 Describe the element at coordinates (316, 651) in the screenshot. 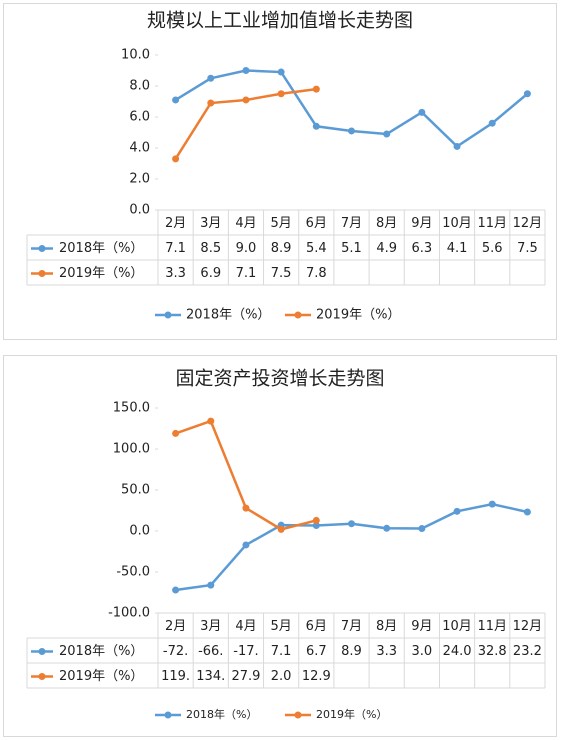

I see `table-cell: 6.7` at that location.